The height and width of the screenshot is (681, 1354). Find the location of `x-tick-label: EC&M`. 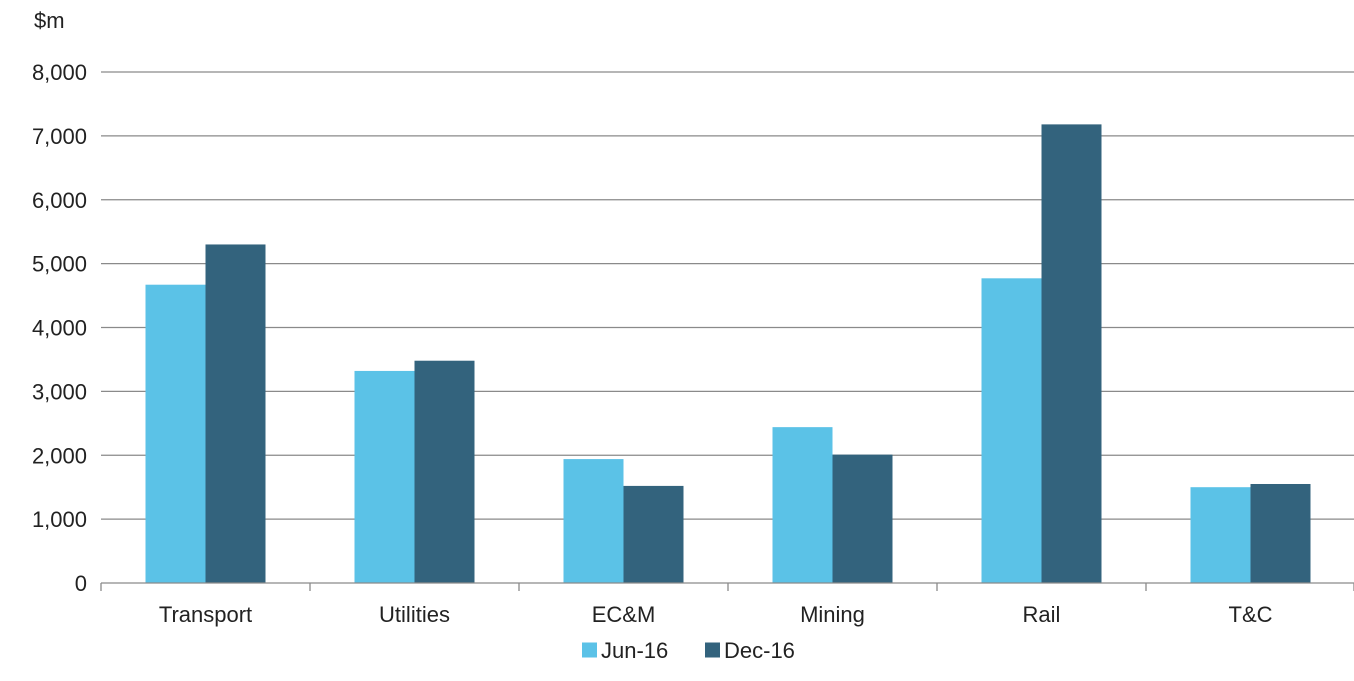

x-tick-label: EC&M is located at coordinates (624, 614).